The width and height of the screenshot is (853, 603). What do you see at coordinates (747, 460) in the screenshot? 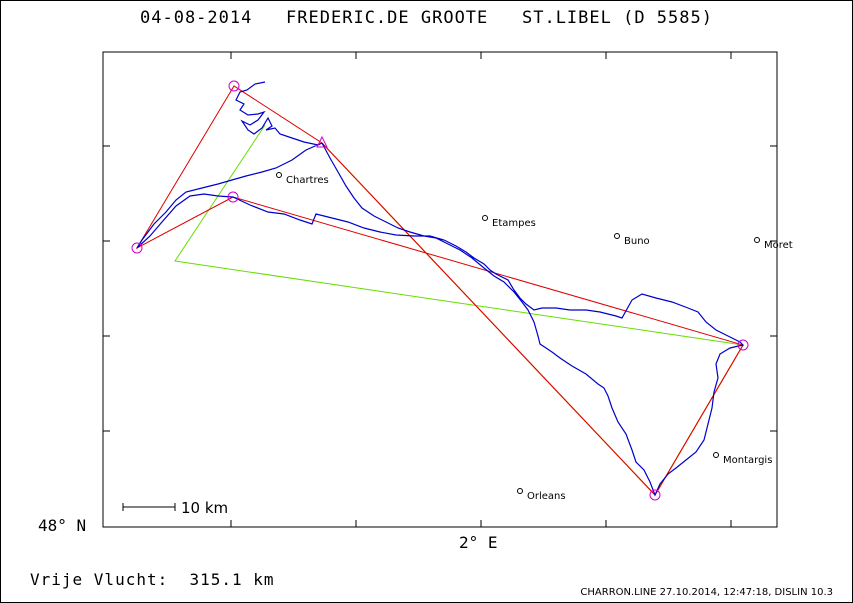
I see `town-label-montargis: Montargis` at bounding box center [747, 460].